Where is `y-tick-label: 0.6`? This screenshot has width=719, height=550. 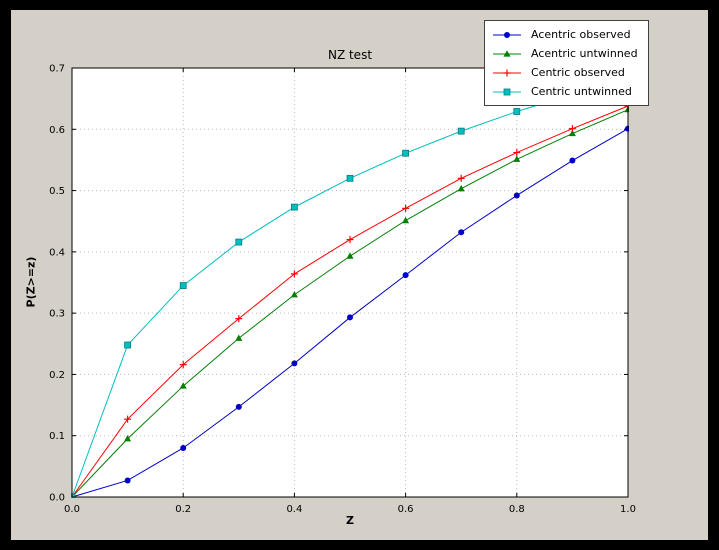
y-tick-label: 0.6 is located at coordinates (57, 130).